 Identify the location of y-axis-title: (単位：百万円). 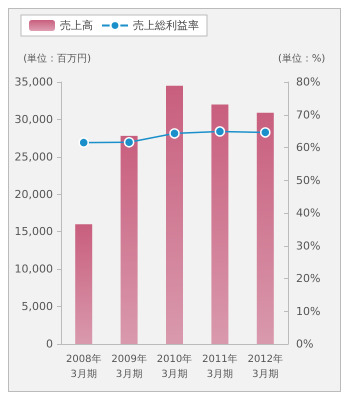
(57, 58).